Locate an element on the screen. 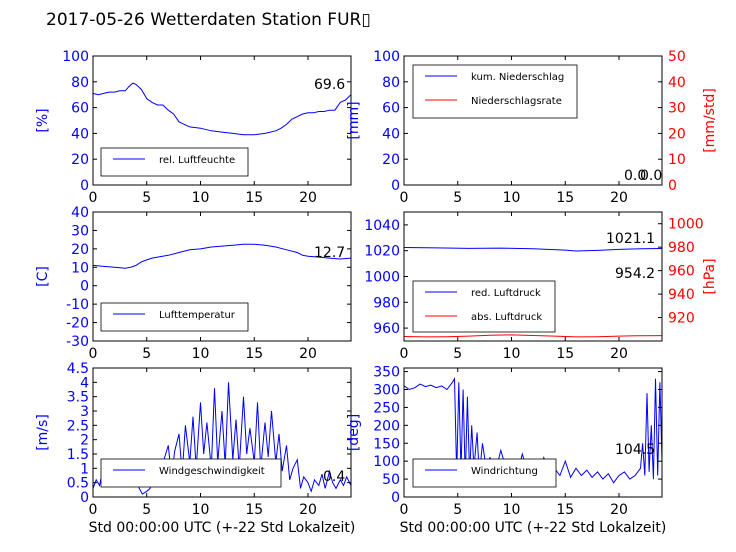 The image size is (736, 552). y-tick-label-p3: 20 is located at coordinates (80, 250).